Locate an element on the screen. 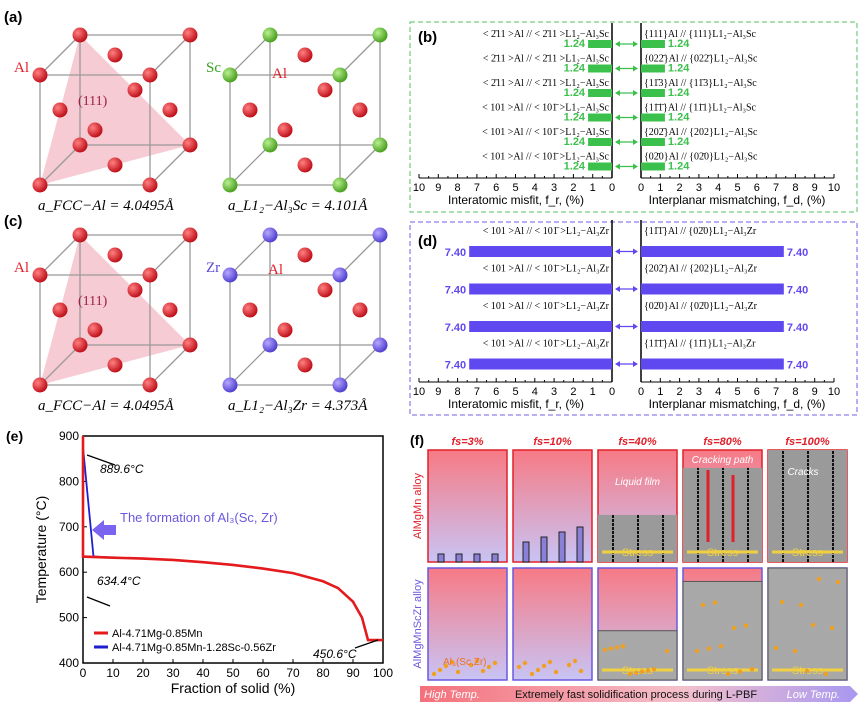  lattice-al3zr: a_L1₂−Al₃Zr = 4.373Å is located at coordinates (298, 406).